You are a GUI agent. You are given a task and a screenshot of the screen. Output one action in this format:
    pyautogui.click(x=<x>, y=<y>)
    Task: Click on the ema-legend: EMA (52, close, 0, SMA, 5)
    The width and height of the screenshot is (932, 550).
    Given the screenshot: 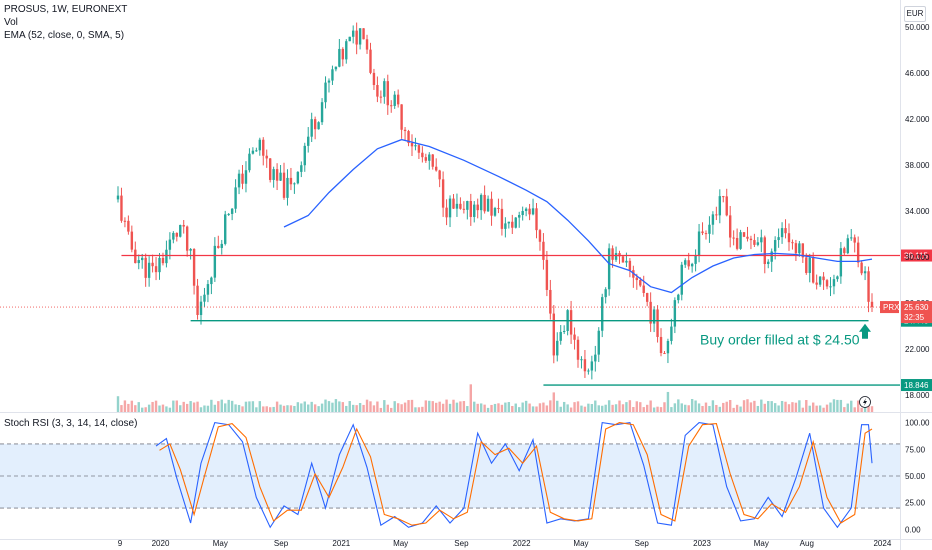 What is the action you would take?
    pyautogui.click(x=64, y=35)
    